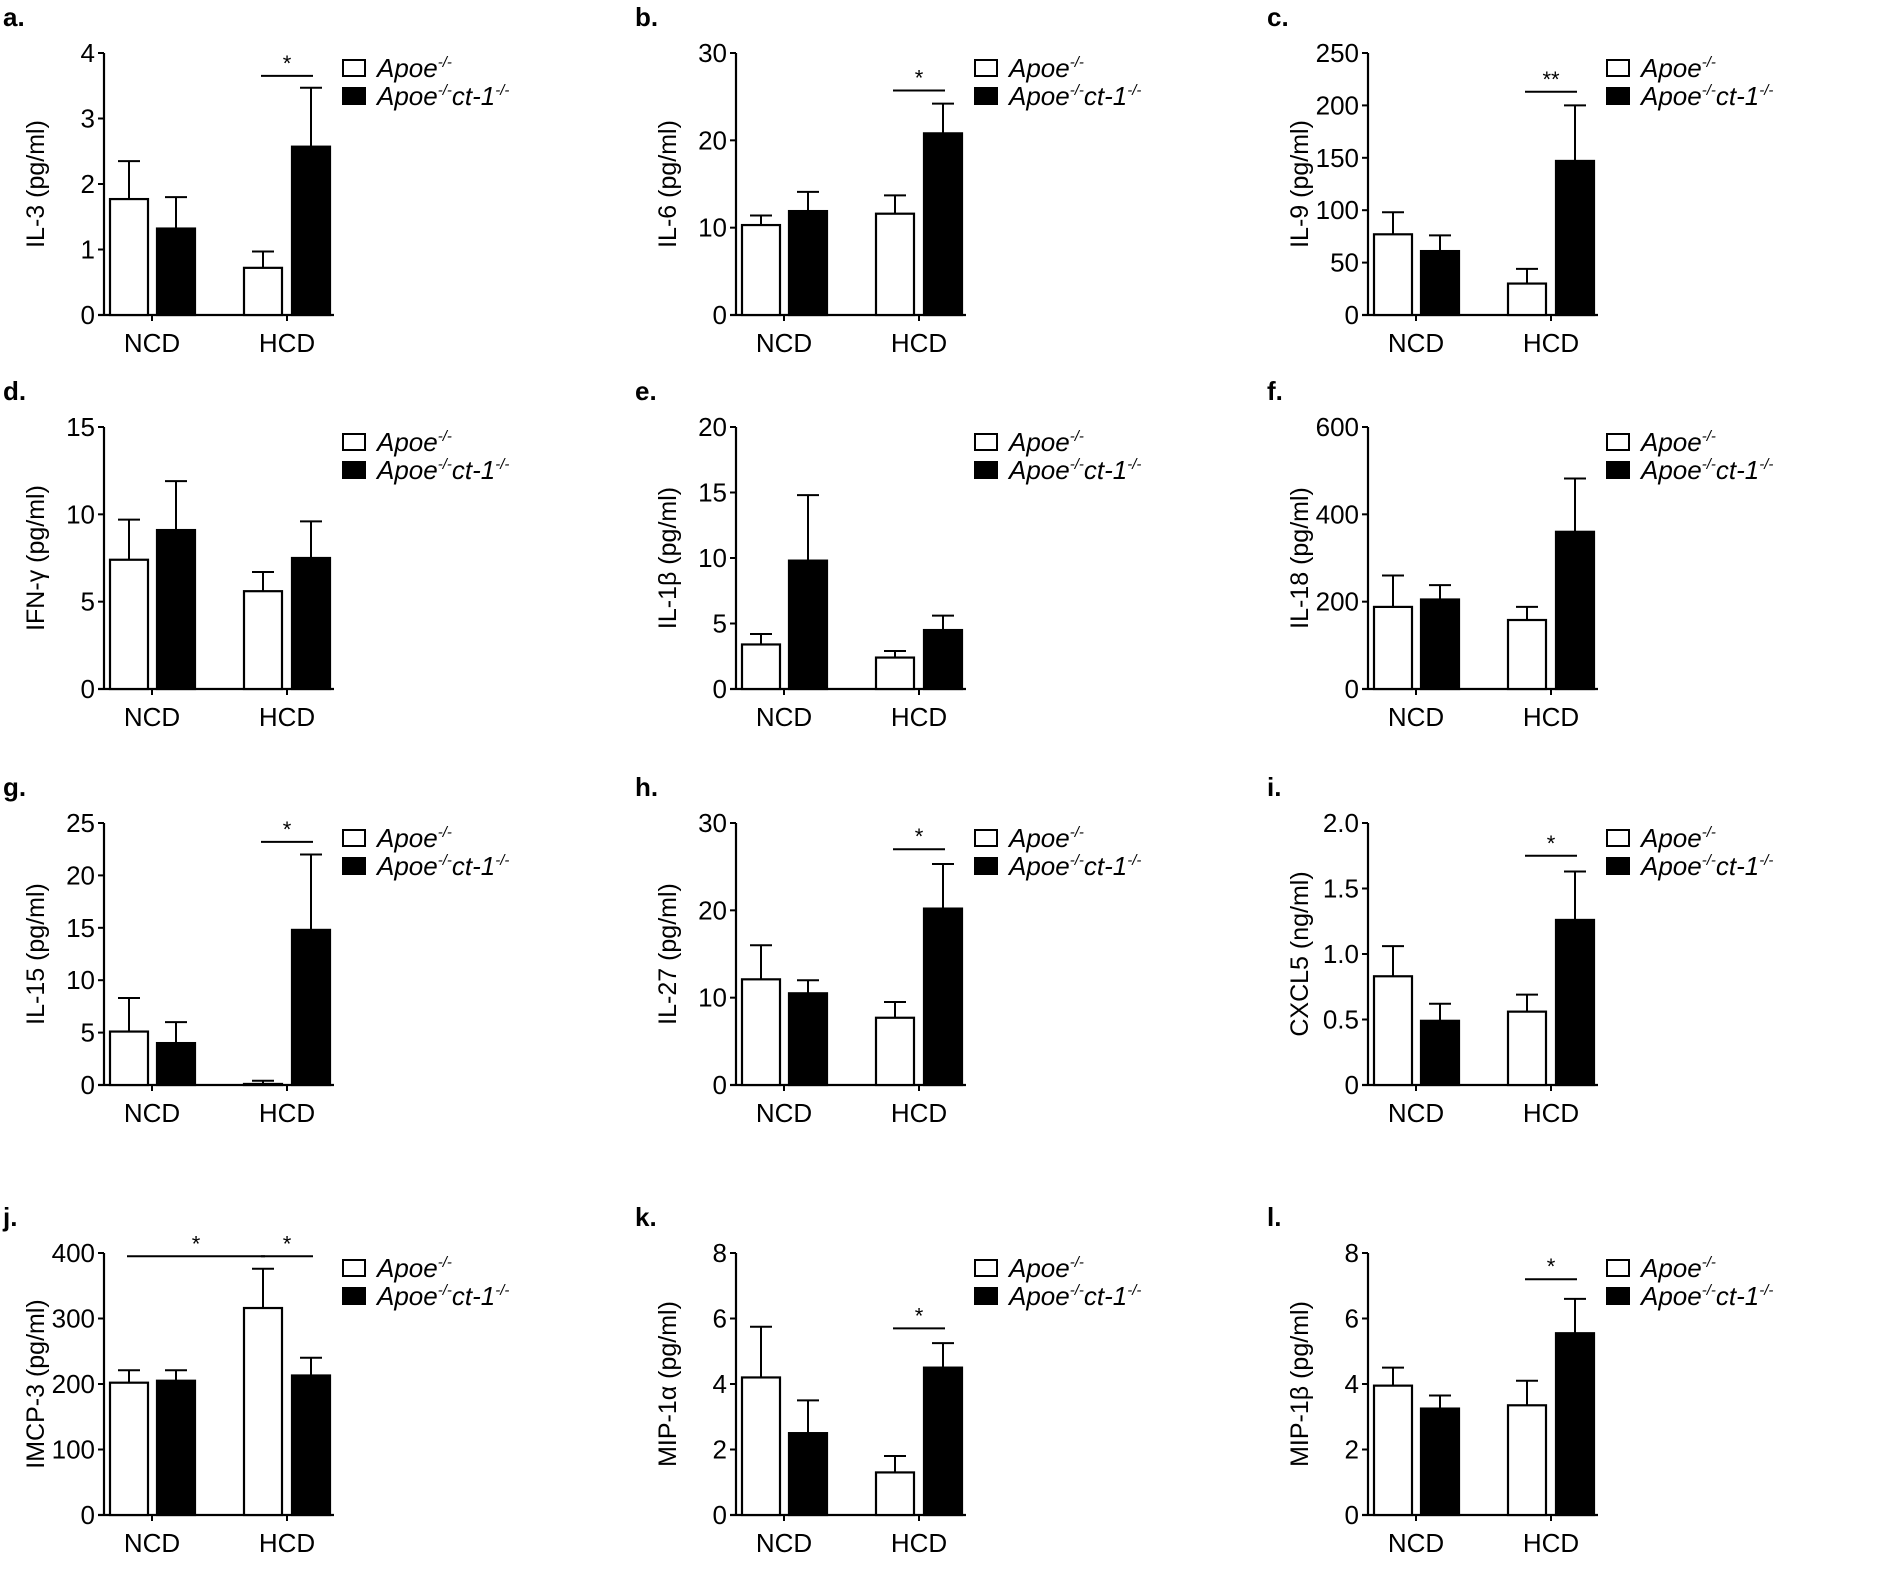 The height and width of the screenshot is (1584, 1895). What do you see at coordinates (1278, 17) in the screenshot?
I see `panel-label: c.` at bounding box center [1278, 17].